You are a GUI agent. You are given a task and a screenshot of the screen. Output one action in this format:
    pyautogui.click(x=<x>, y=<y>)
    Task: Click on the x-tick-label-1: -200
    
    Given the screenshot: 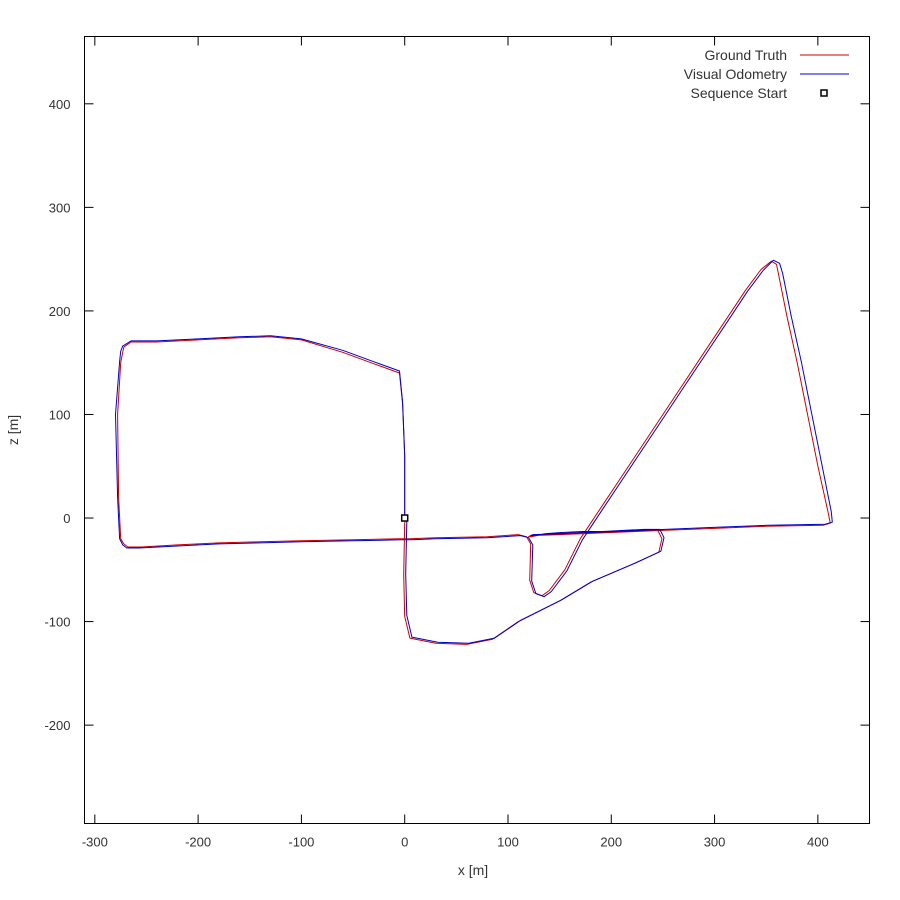 What is the action you would take?
    pyautogui.click(x=198, y=842)
    